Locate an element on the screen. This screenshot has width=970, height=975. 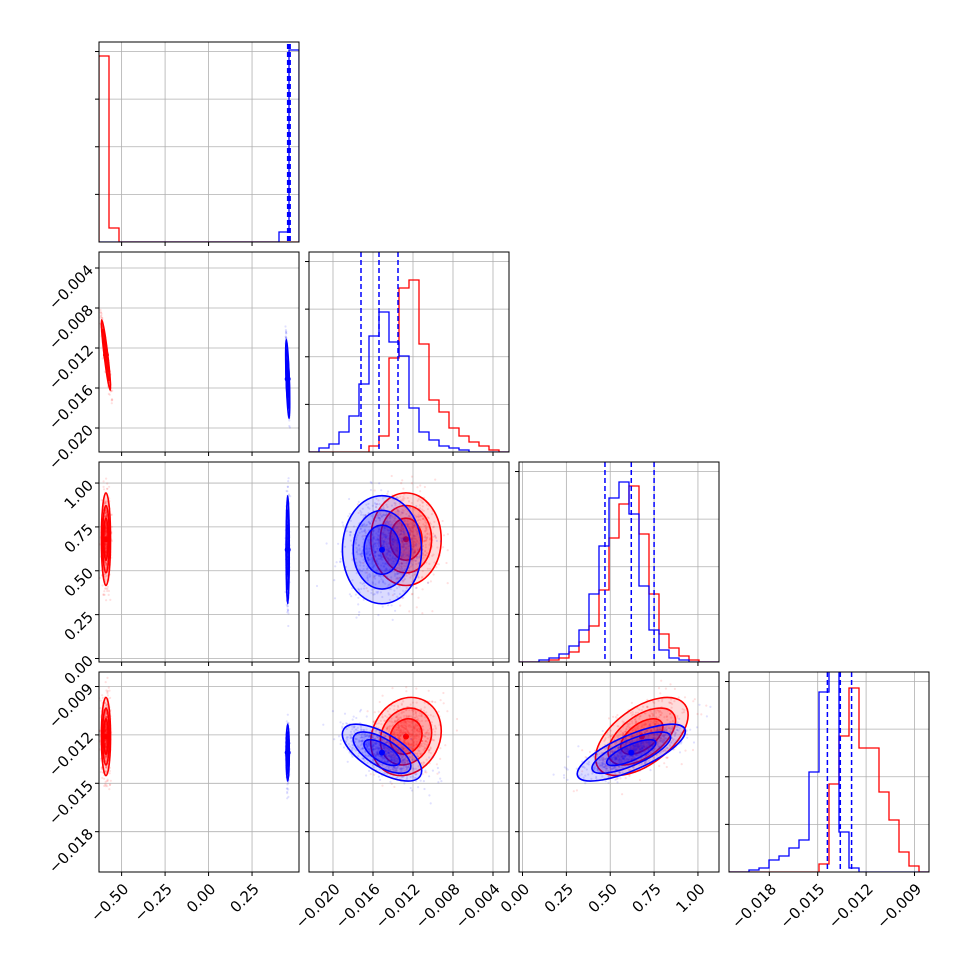
histogram-blue is located at coordinates (199, 146).